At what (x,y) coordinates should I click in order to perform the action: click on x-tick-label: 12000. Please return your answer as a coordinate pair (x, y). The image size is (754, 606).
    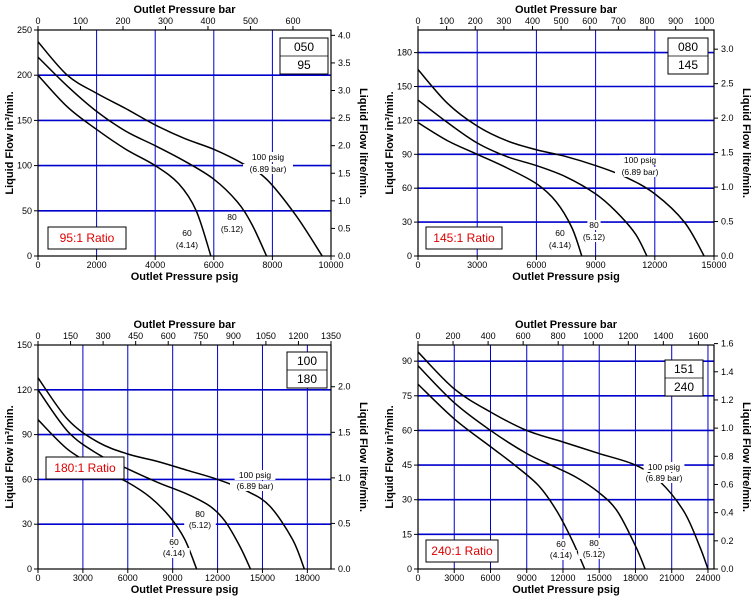
    Looking at the image, I should click on (654, 265).